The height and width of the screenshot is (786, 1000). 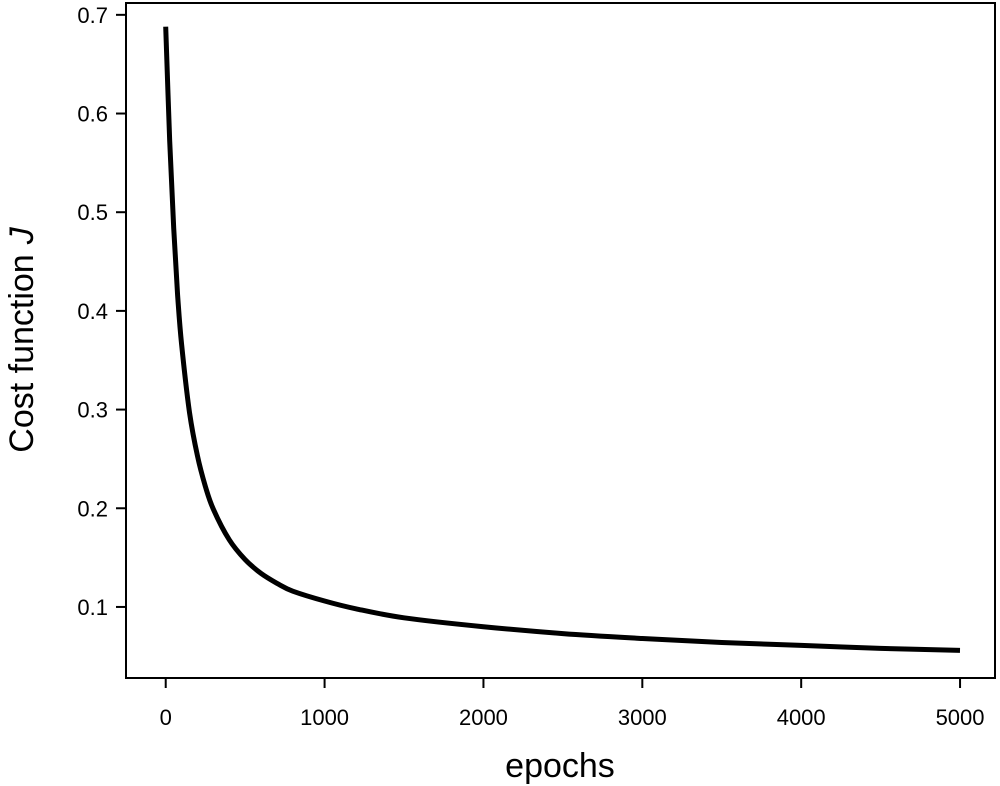 What do you see at coordinates (324, 717) in the screenshot?
I see `x-tick-label: 1000` at bounding box center [324, 717].